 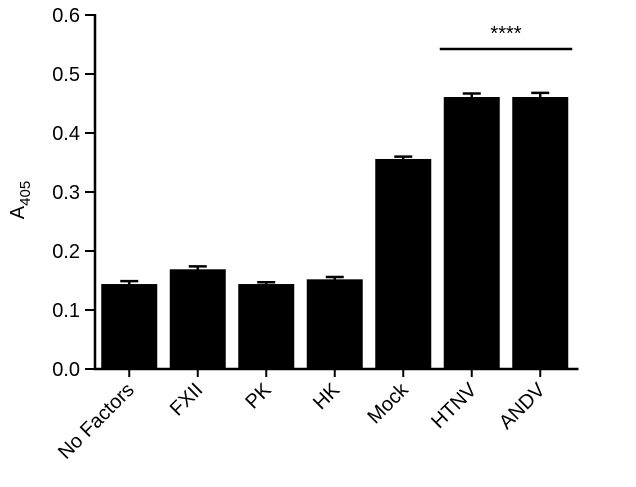 I want to click on x-tick-label: HTNV, so click(x=454, y=406).